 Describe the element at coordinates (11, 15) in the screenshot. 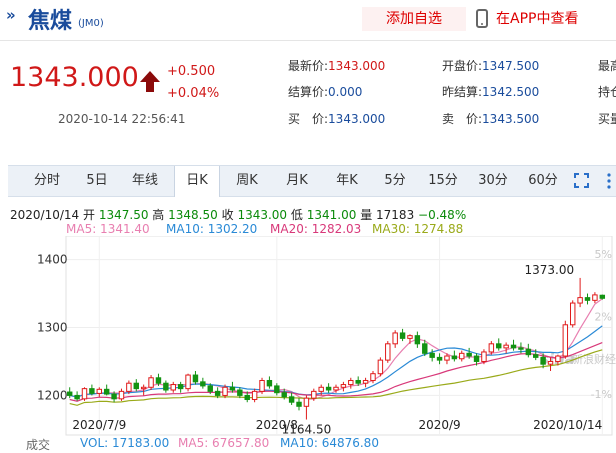

I see `double-chevron-icon: »` at that location.